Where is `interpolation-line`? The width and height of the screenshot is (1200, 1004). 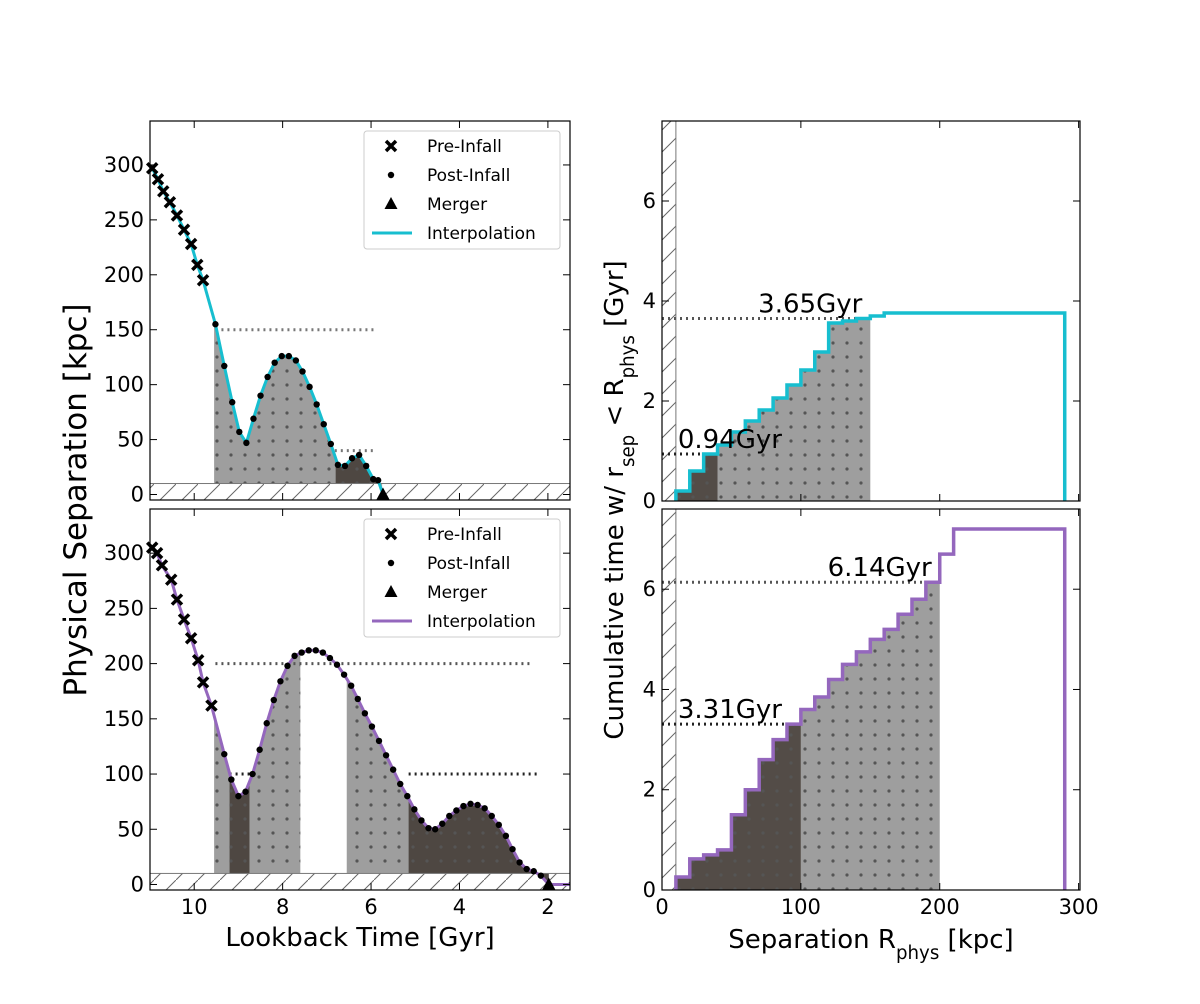 interpolation-line is located at coordinates (360, 716).